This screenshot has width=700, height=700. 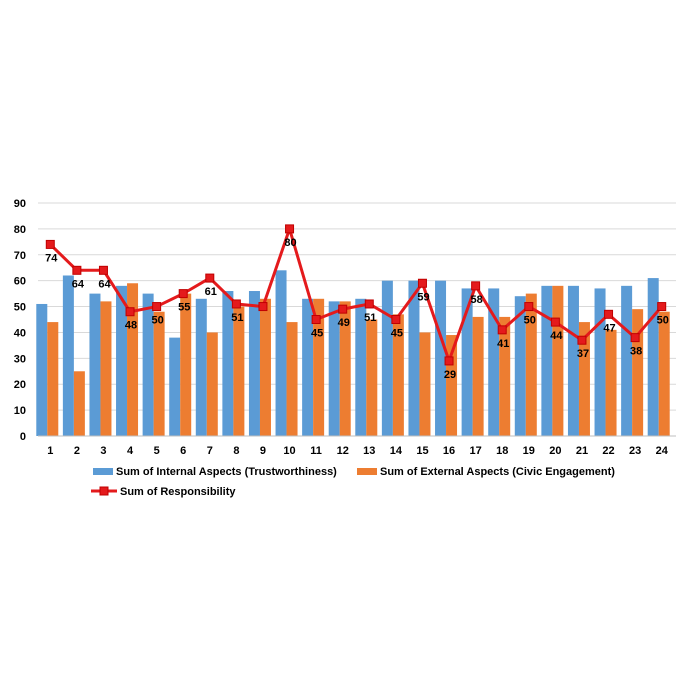 What do you see at coordinates (290, 243) in the screenshot?
I see `responsibility-data-label: 80` at bounding box center [290, 243].